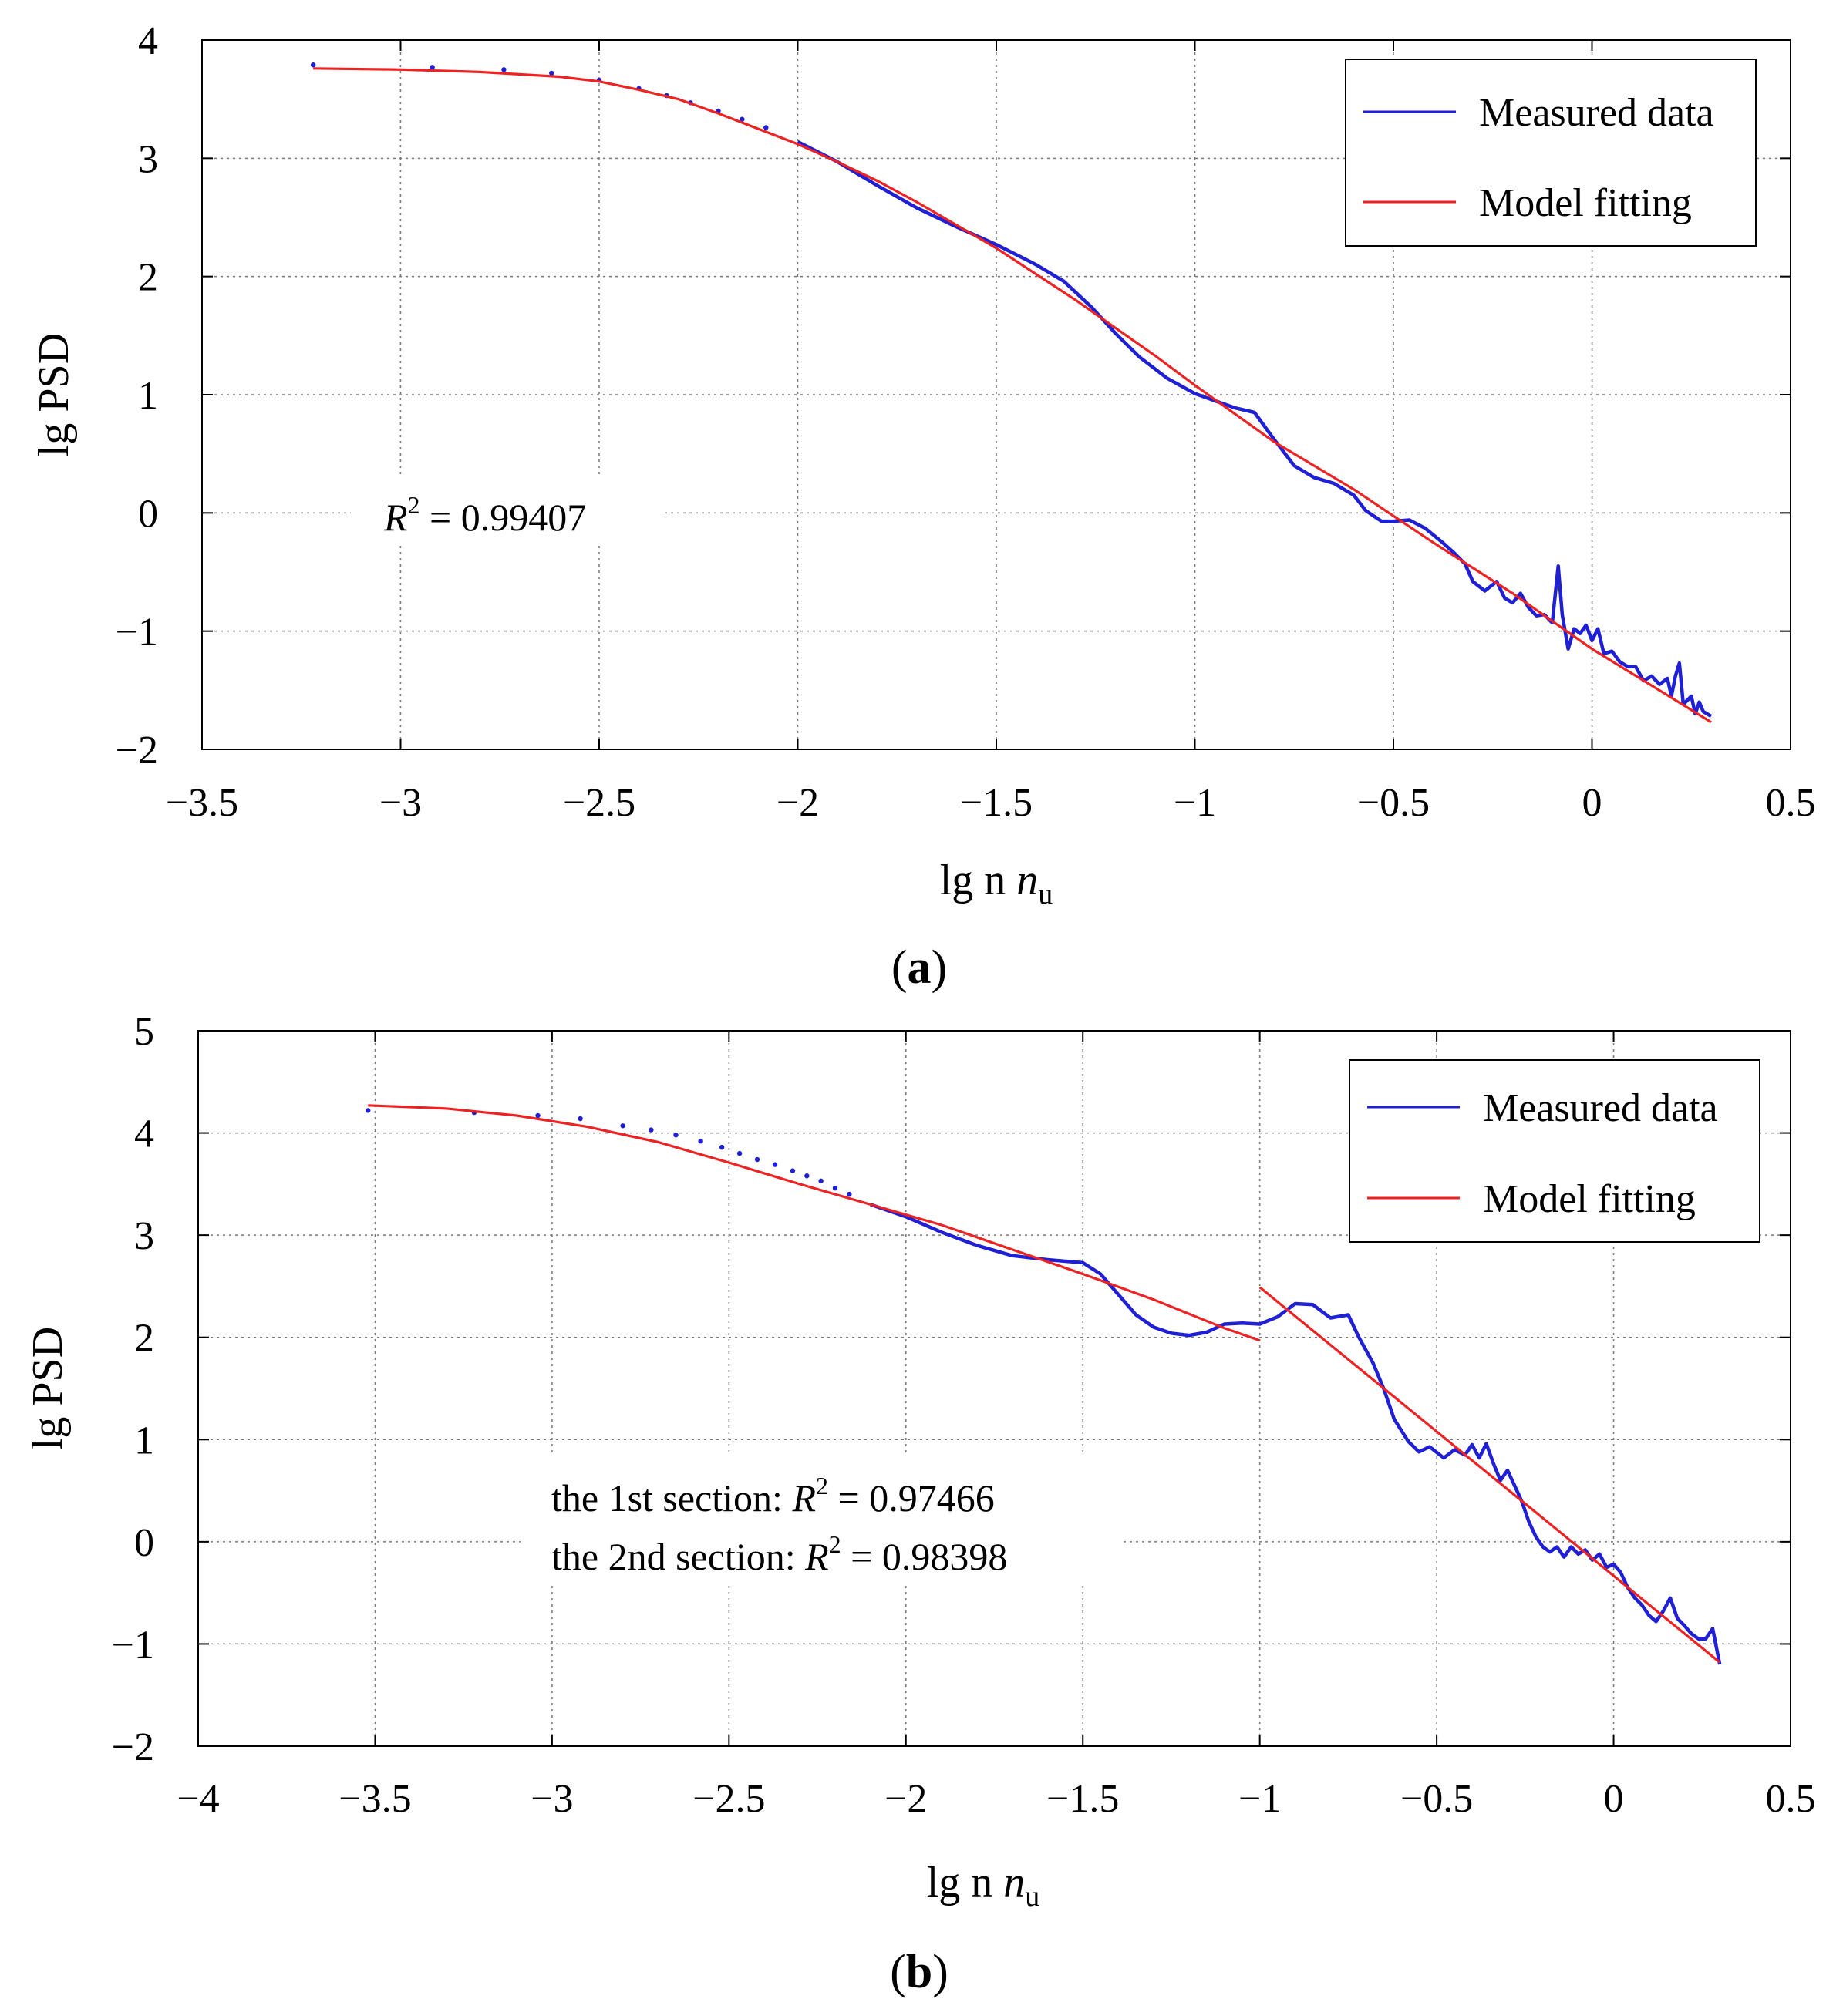 The height and width of the screenshot is (2016, 1843). What do you see at coordinates (1590, 1199) in the screenshot?
I see `legend-label-fit-b: Model fitting` at bounding box center [1590, 1199].